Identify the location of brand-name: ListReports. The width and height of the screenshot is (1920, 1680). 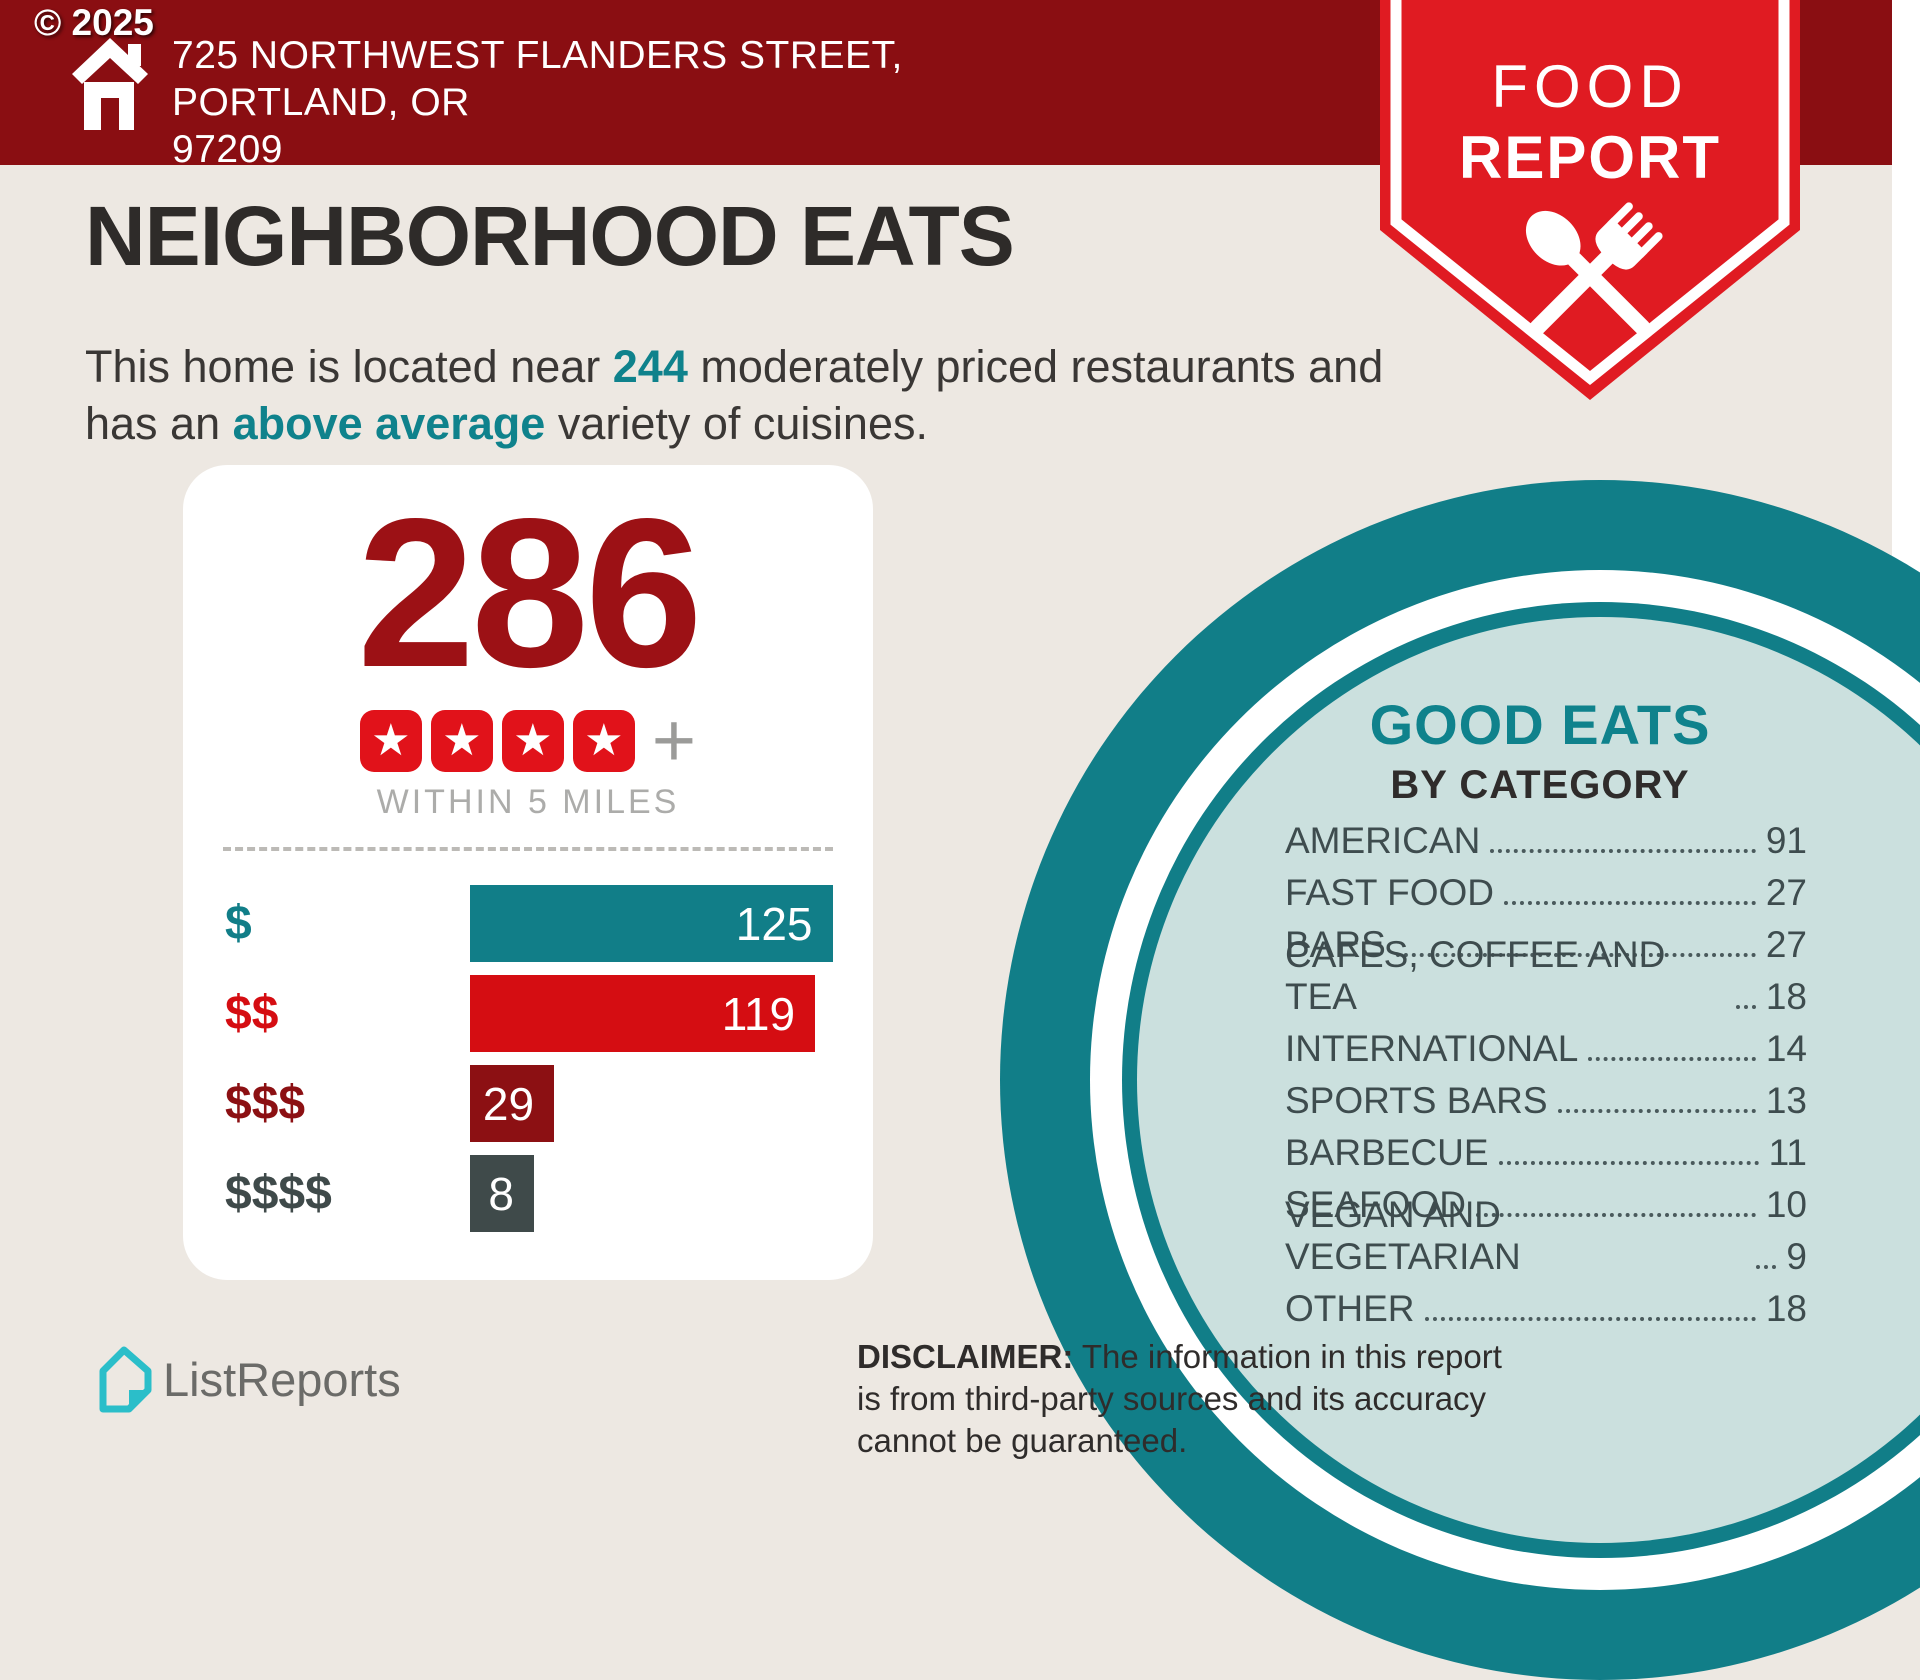
(282, 1379).